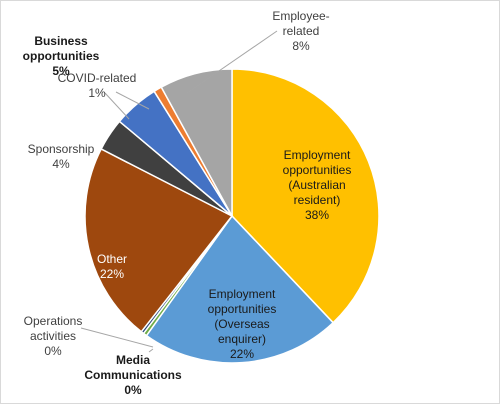  Describe the element at coordinates (112, 259) in the screenshot. I see `slice-name: Other` at that location.